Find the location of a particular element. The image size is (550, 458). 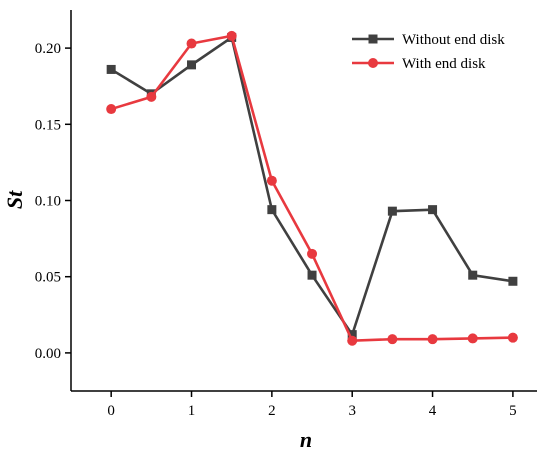

legend-item: Without end disk is located at coordinates (428, 40).